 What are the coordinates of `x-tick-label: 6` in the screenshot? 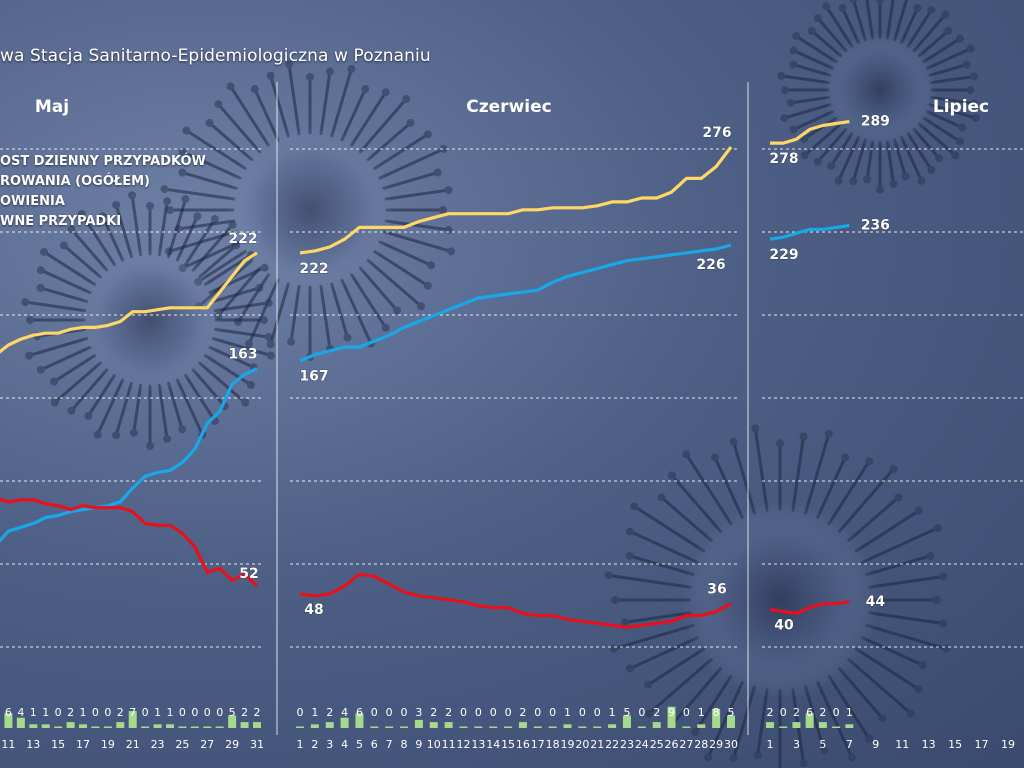 It's located at (374, 744).